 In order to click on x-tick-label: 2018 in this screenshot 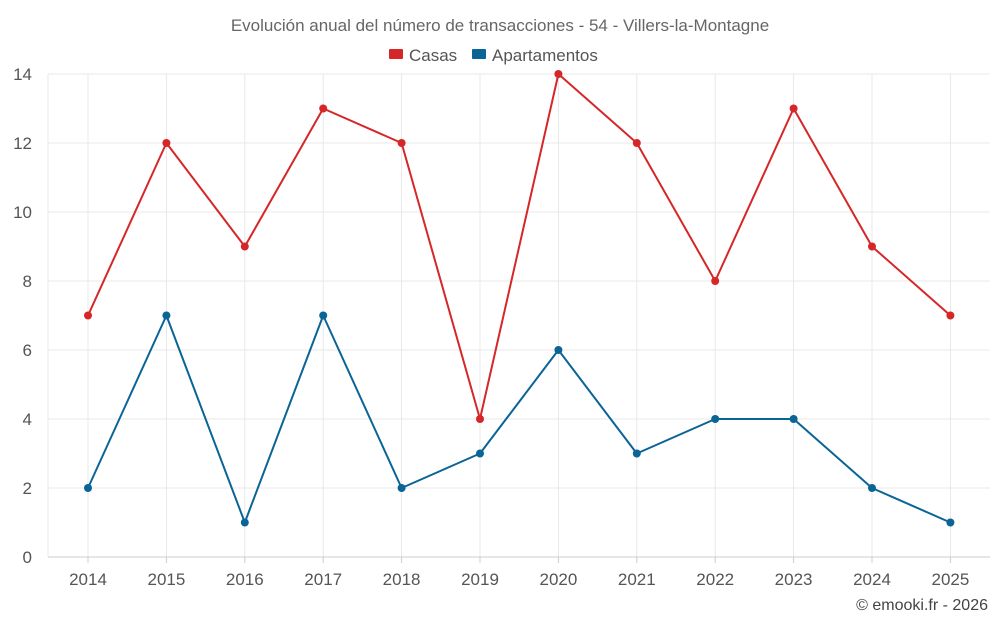, I will do `click(402, 579)`.